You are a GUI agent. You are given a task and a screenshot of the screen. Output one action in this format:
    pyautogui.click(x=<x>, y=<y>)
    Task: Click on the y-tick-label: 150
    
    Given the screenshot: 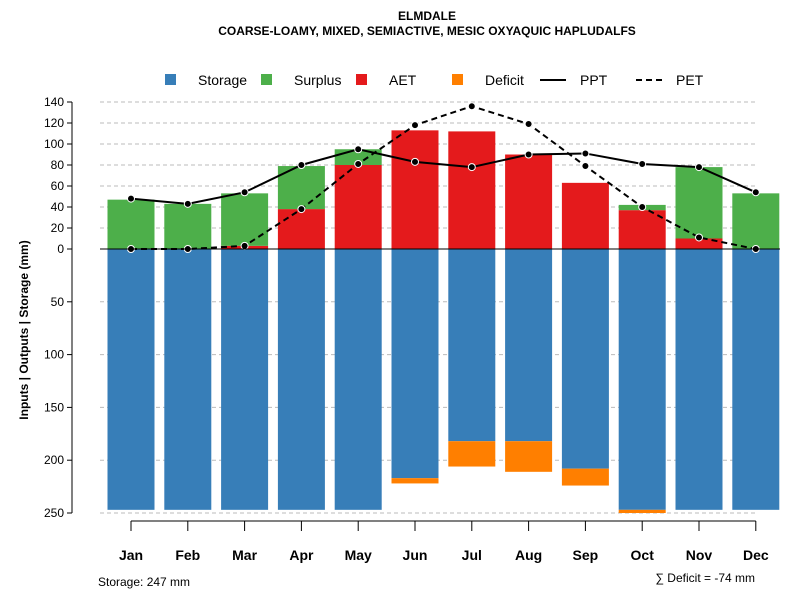 What is the action you would take?
    pyautogui.click(x=54, y=407)
    